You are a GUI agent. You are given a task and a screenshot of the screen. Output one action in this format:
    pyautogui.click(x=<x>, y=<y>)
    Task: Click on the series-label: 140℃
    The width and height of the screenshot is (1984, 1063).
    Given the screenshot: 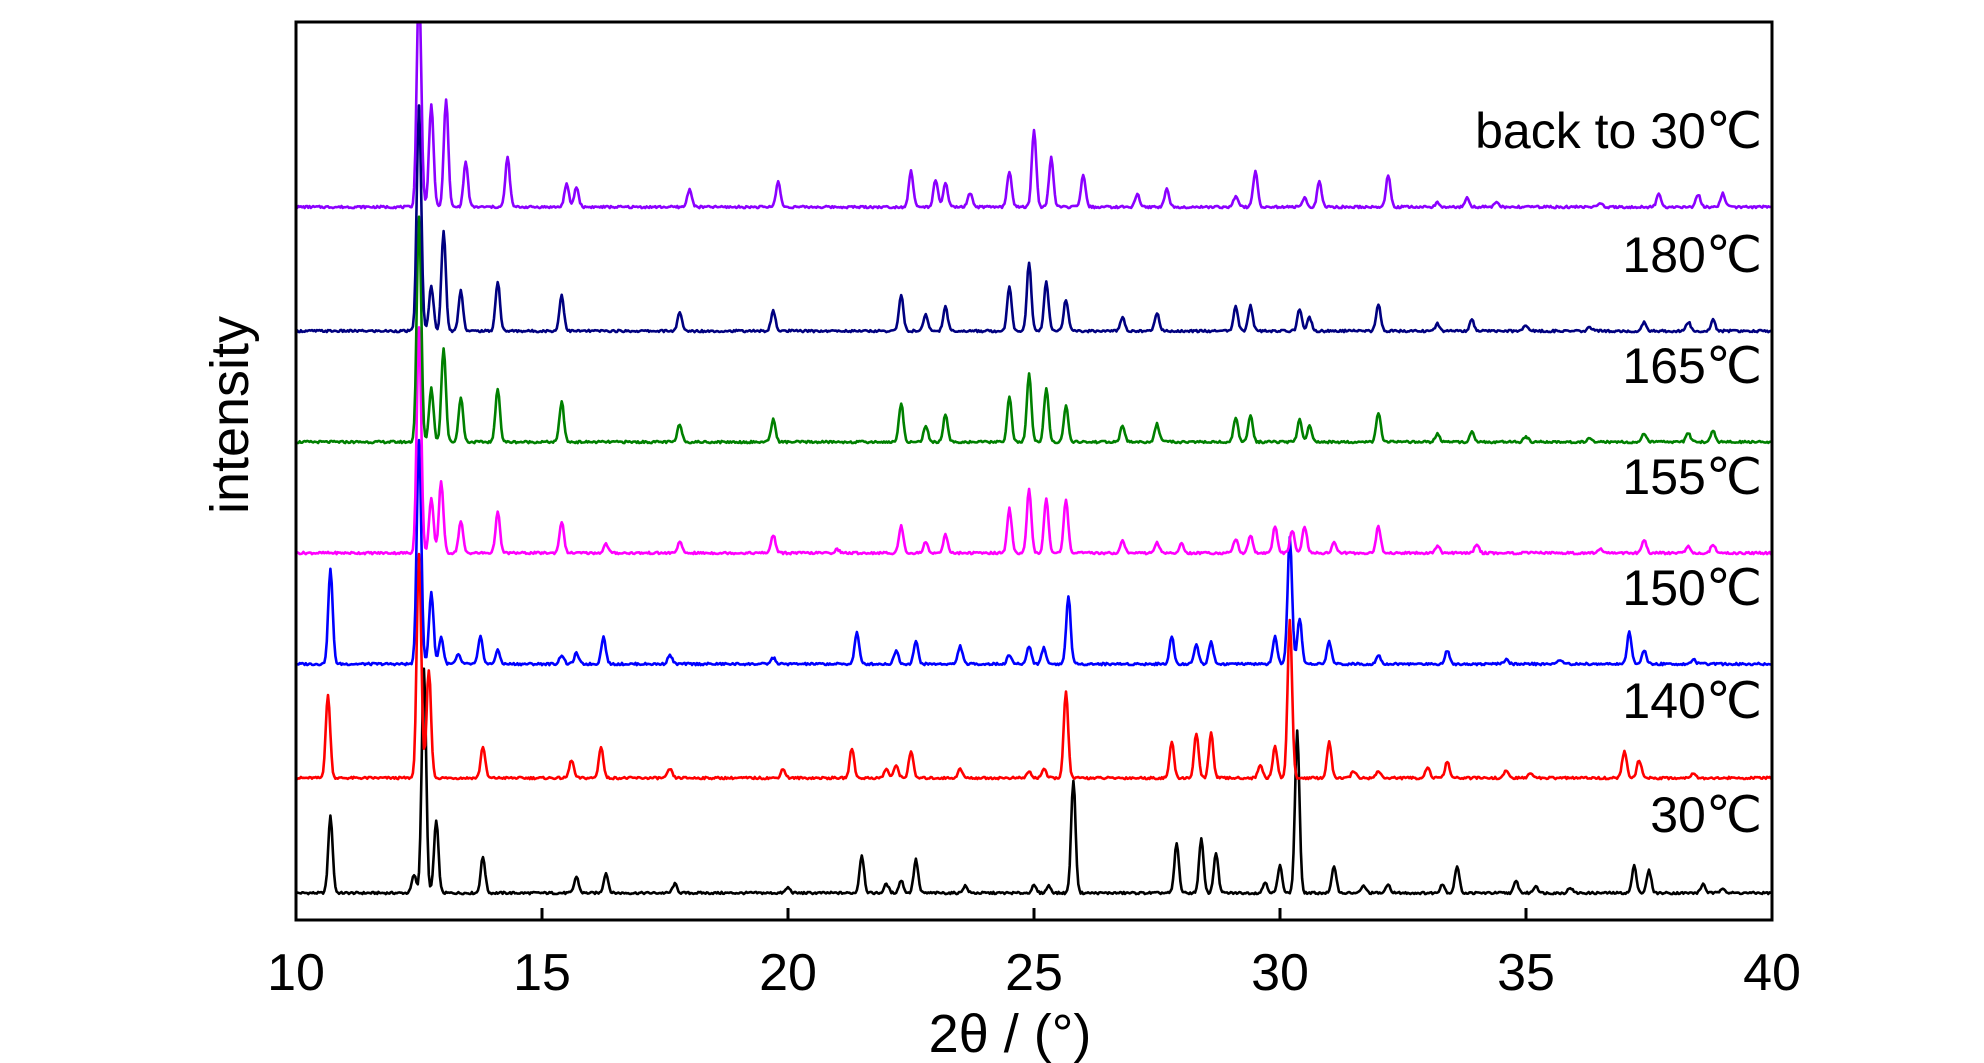 What is the action you would take?
    pyautogui.click(x=1692, y=701)
    